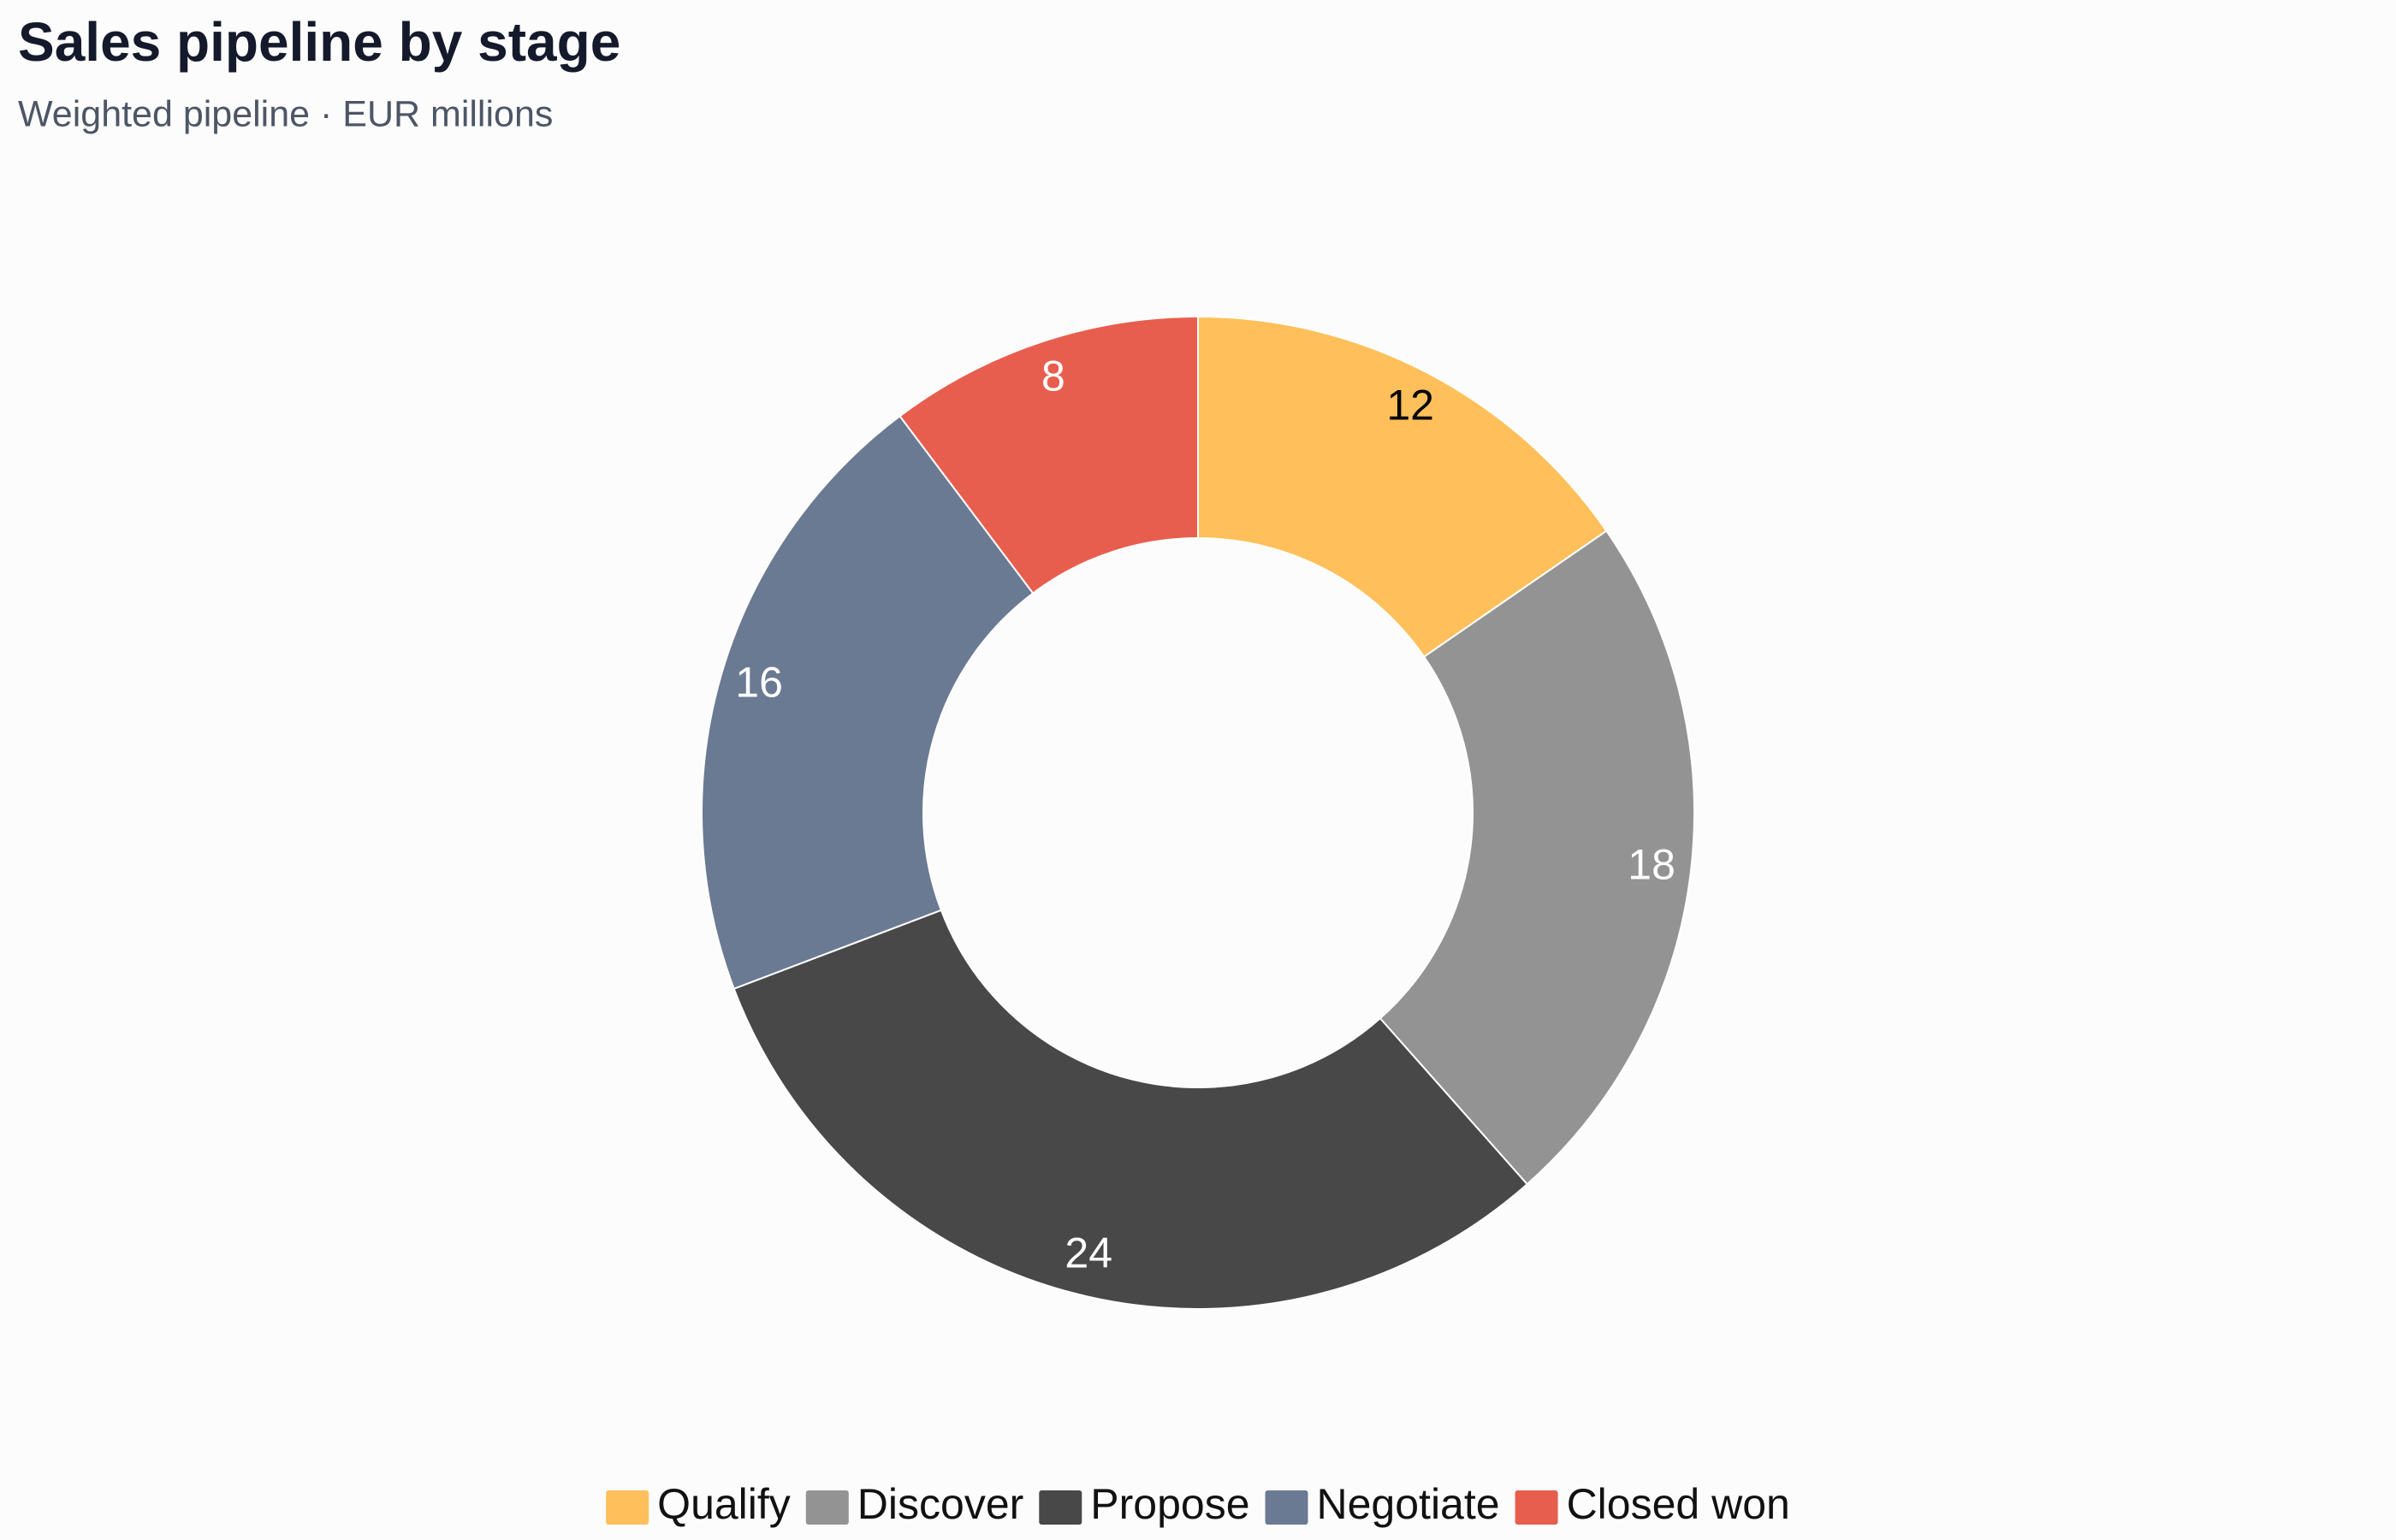  What do you see at coordinates (285, 113) in the screenshot?
I see `chart-subtitle: Weighted pipeline · EUR millions` at bounding box center [285, 113].